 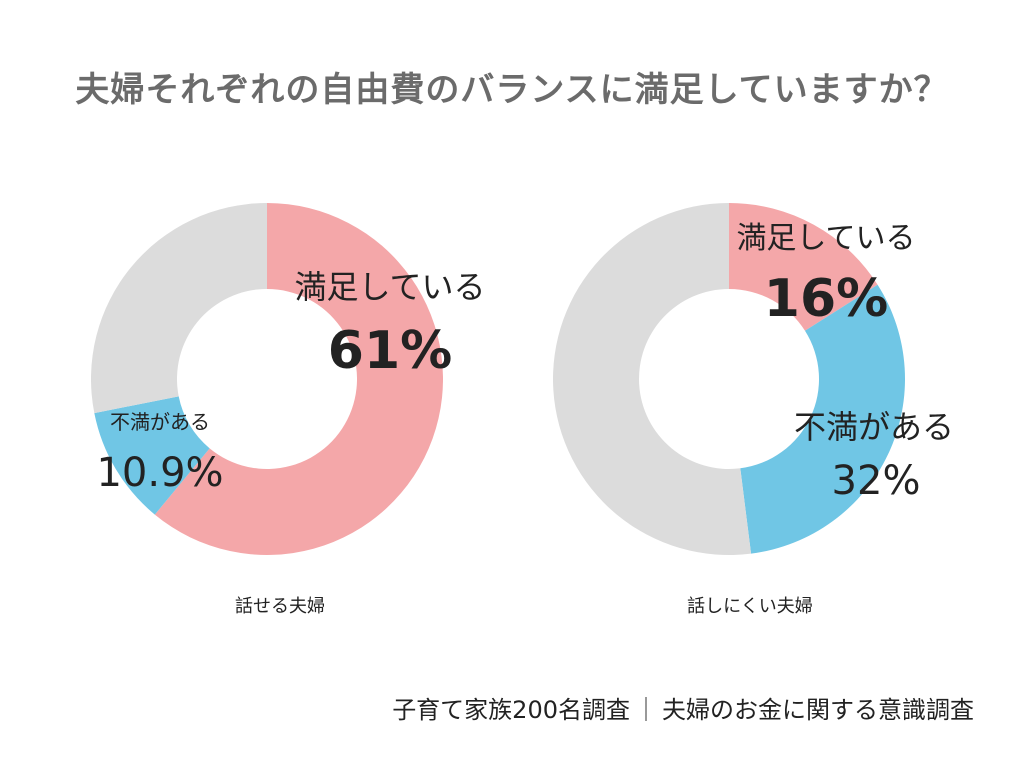 I want to click on footer-source-label: 子育て家族200名調査, so click(x=511, y=710).